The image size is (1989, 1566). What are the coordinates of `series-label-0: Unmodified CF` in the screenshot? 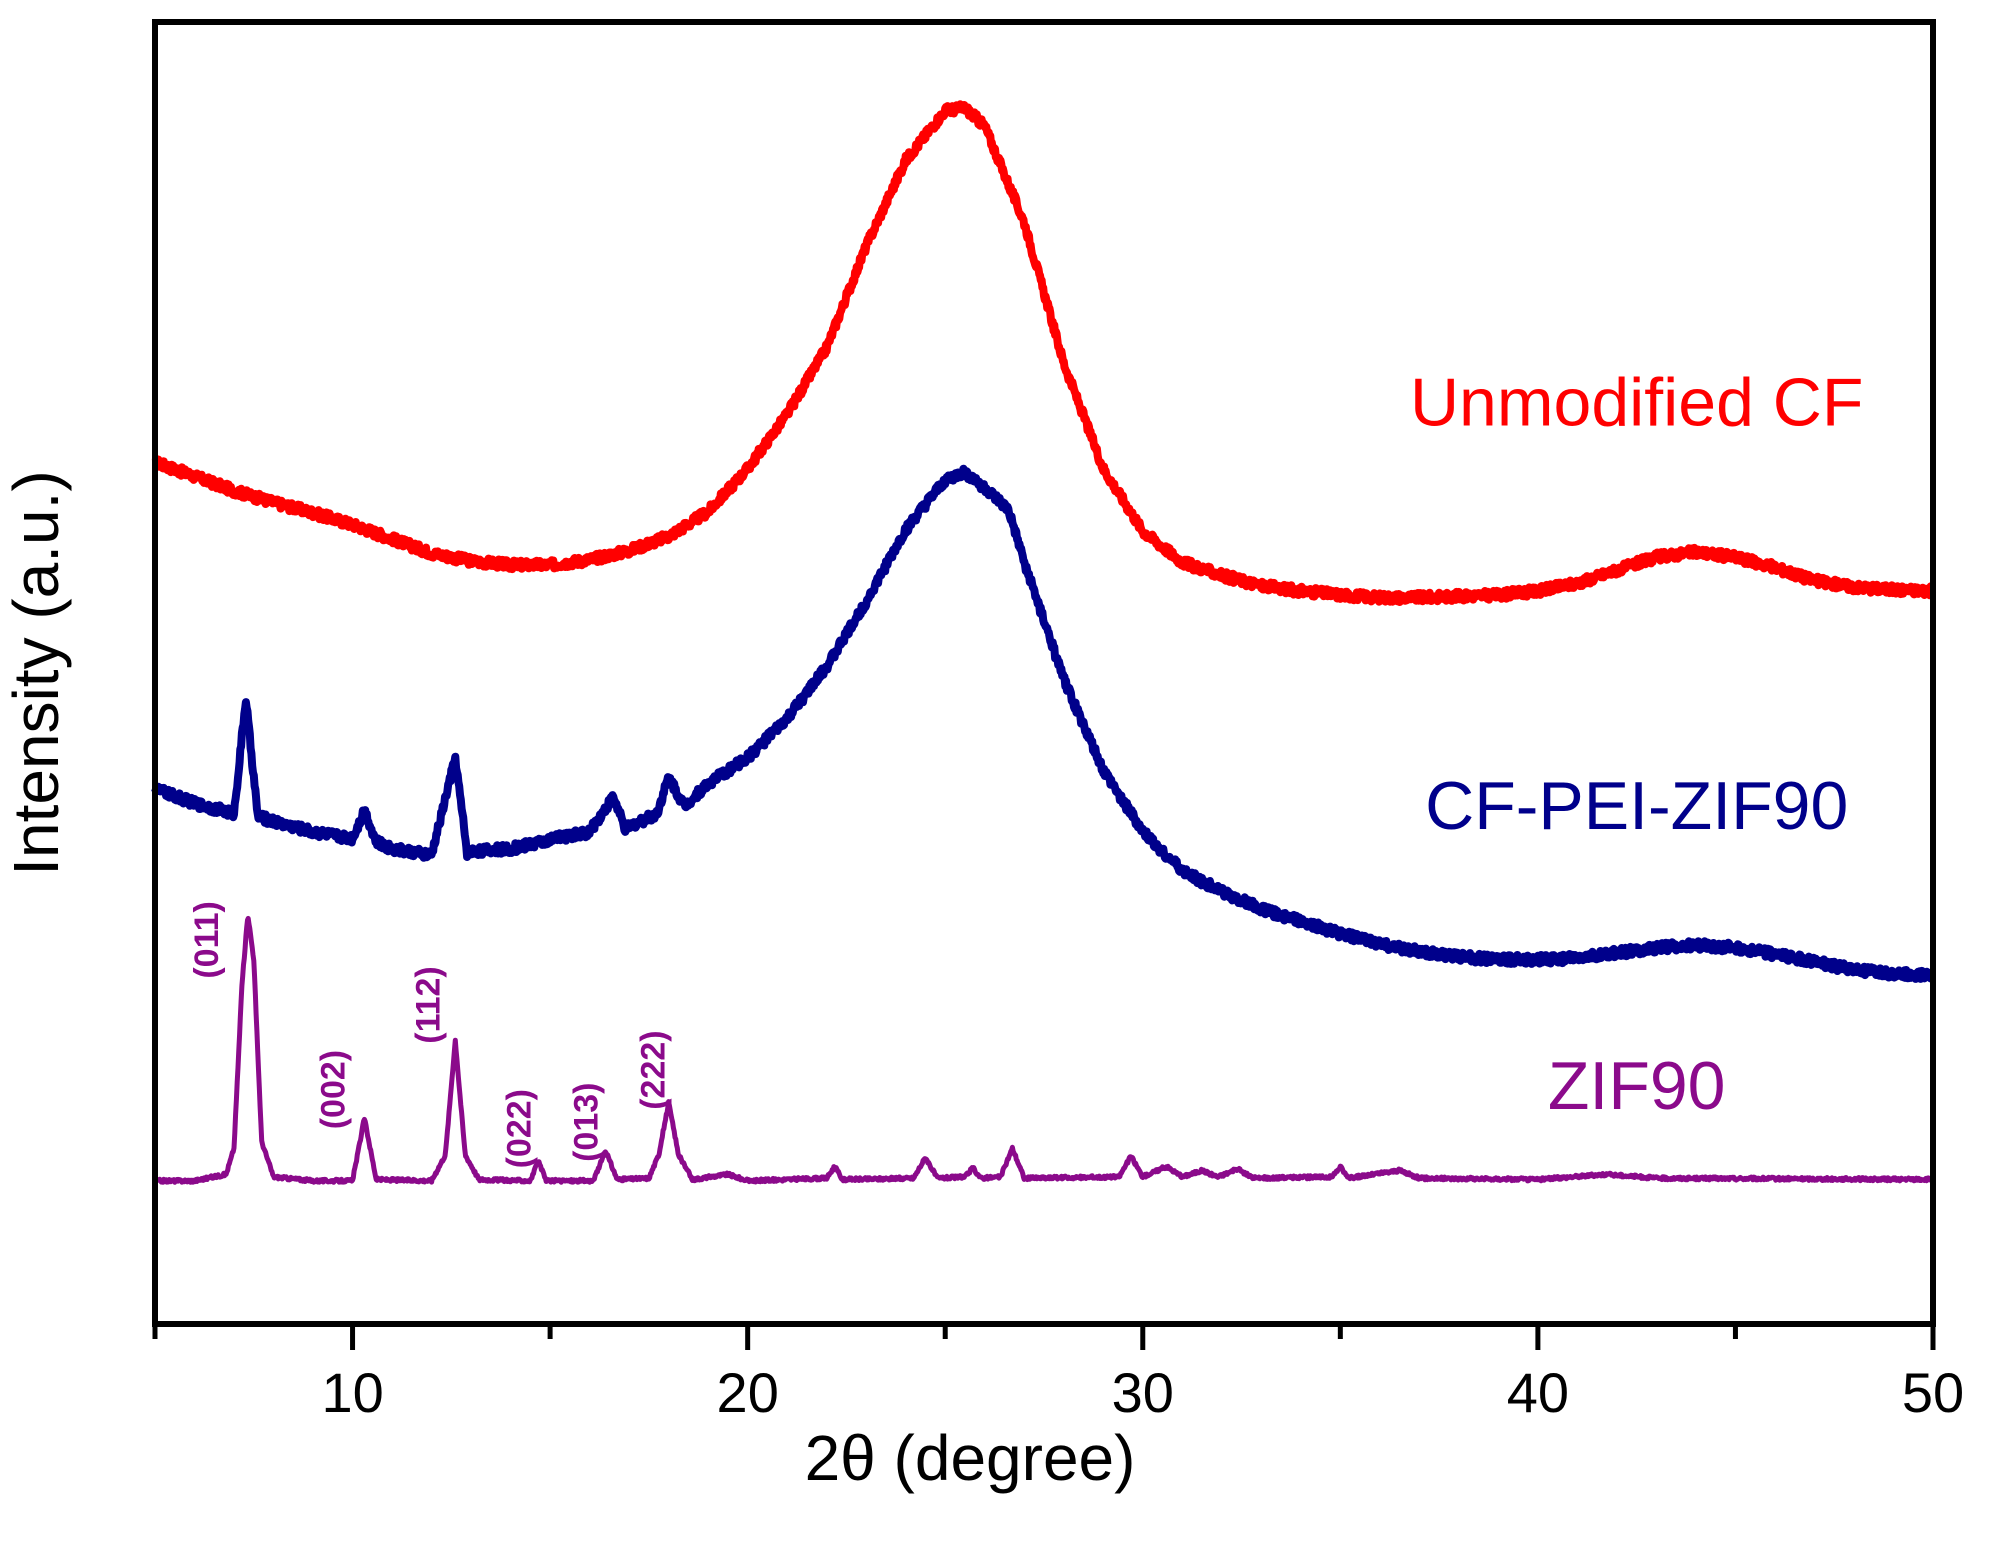 It's located at (1637, 403).